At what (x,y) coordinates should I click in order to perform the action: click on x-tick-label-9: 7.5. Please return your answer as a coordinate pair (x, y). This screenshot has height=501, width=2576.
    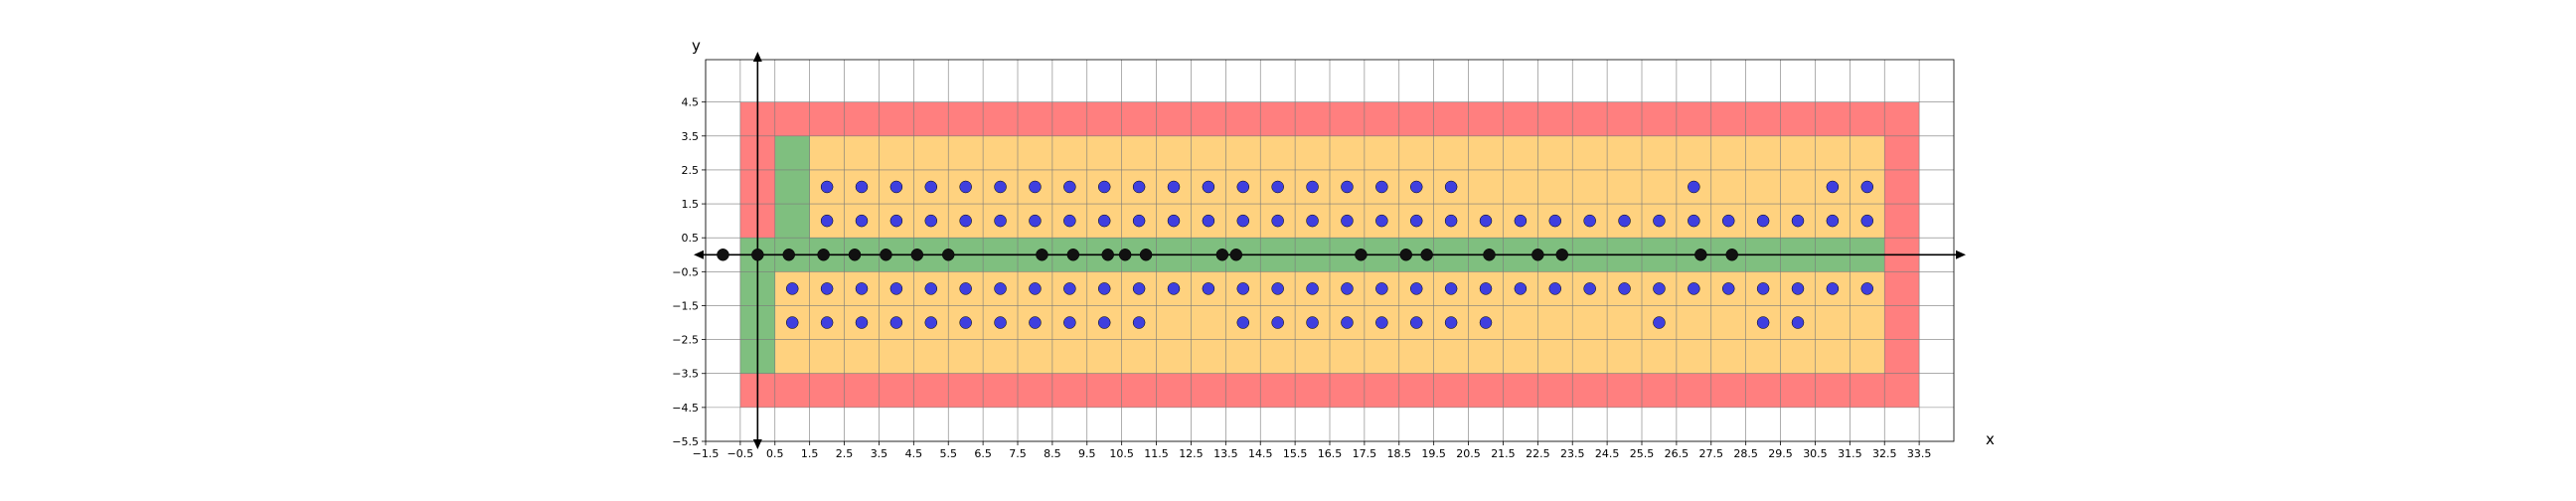
    Looking at the image, I should click on (1018, 453).